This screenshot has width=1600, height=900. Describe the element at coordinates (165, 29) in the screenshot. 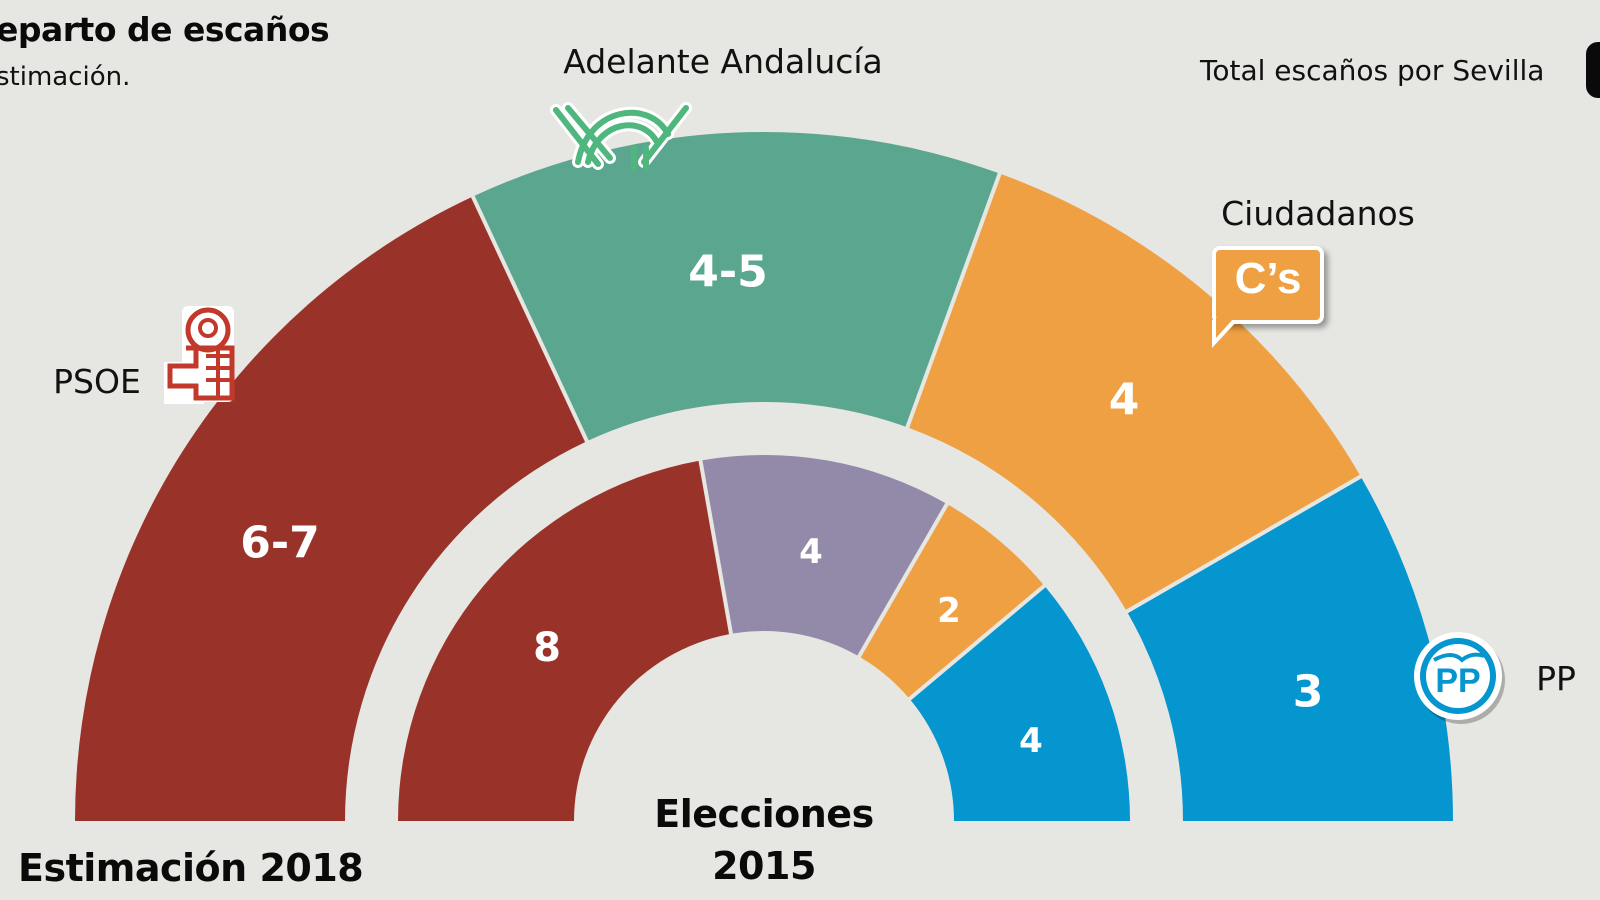

I see `chart-title: eparto de escaños` at that location.